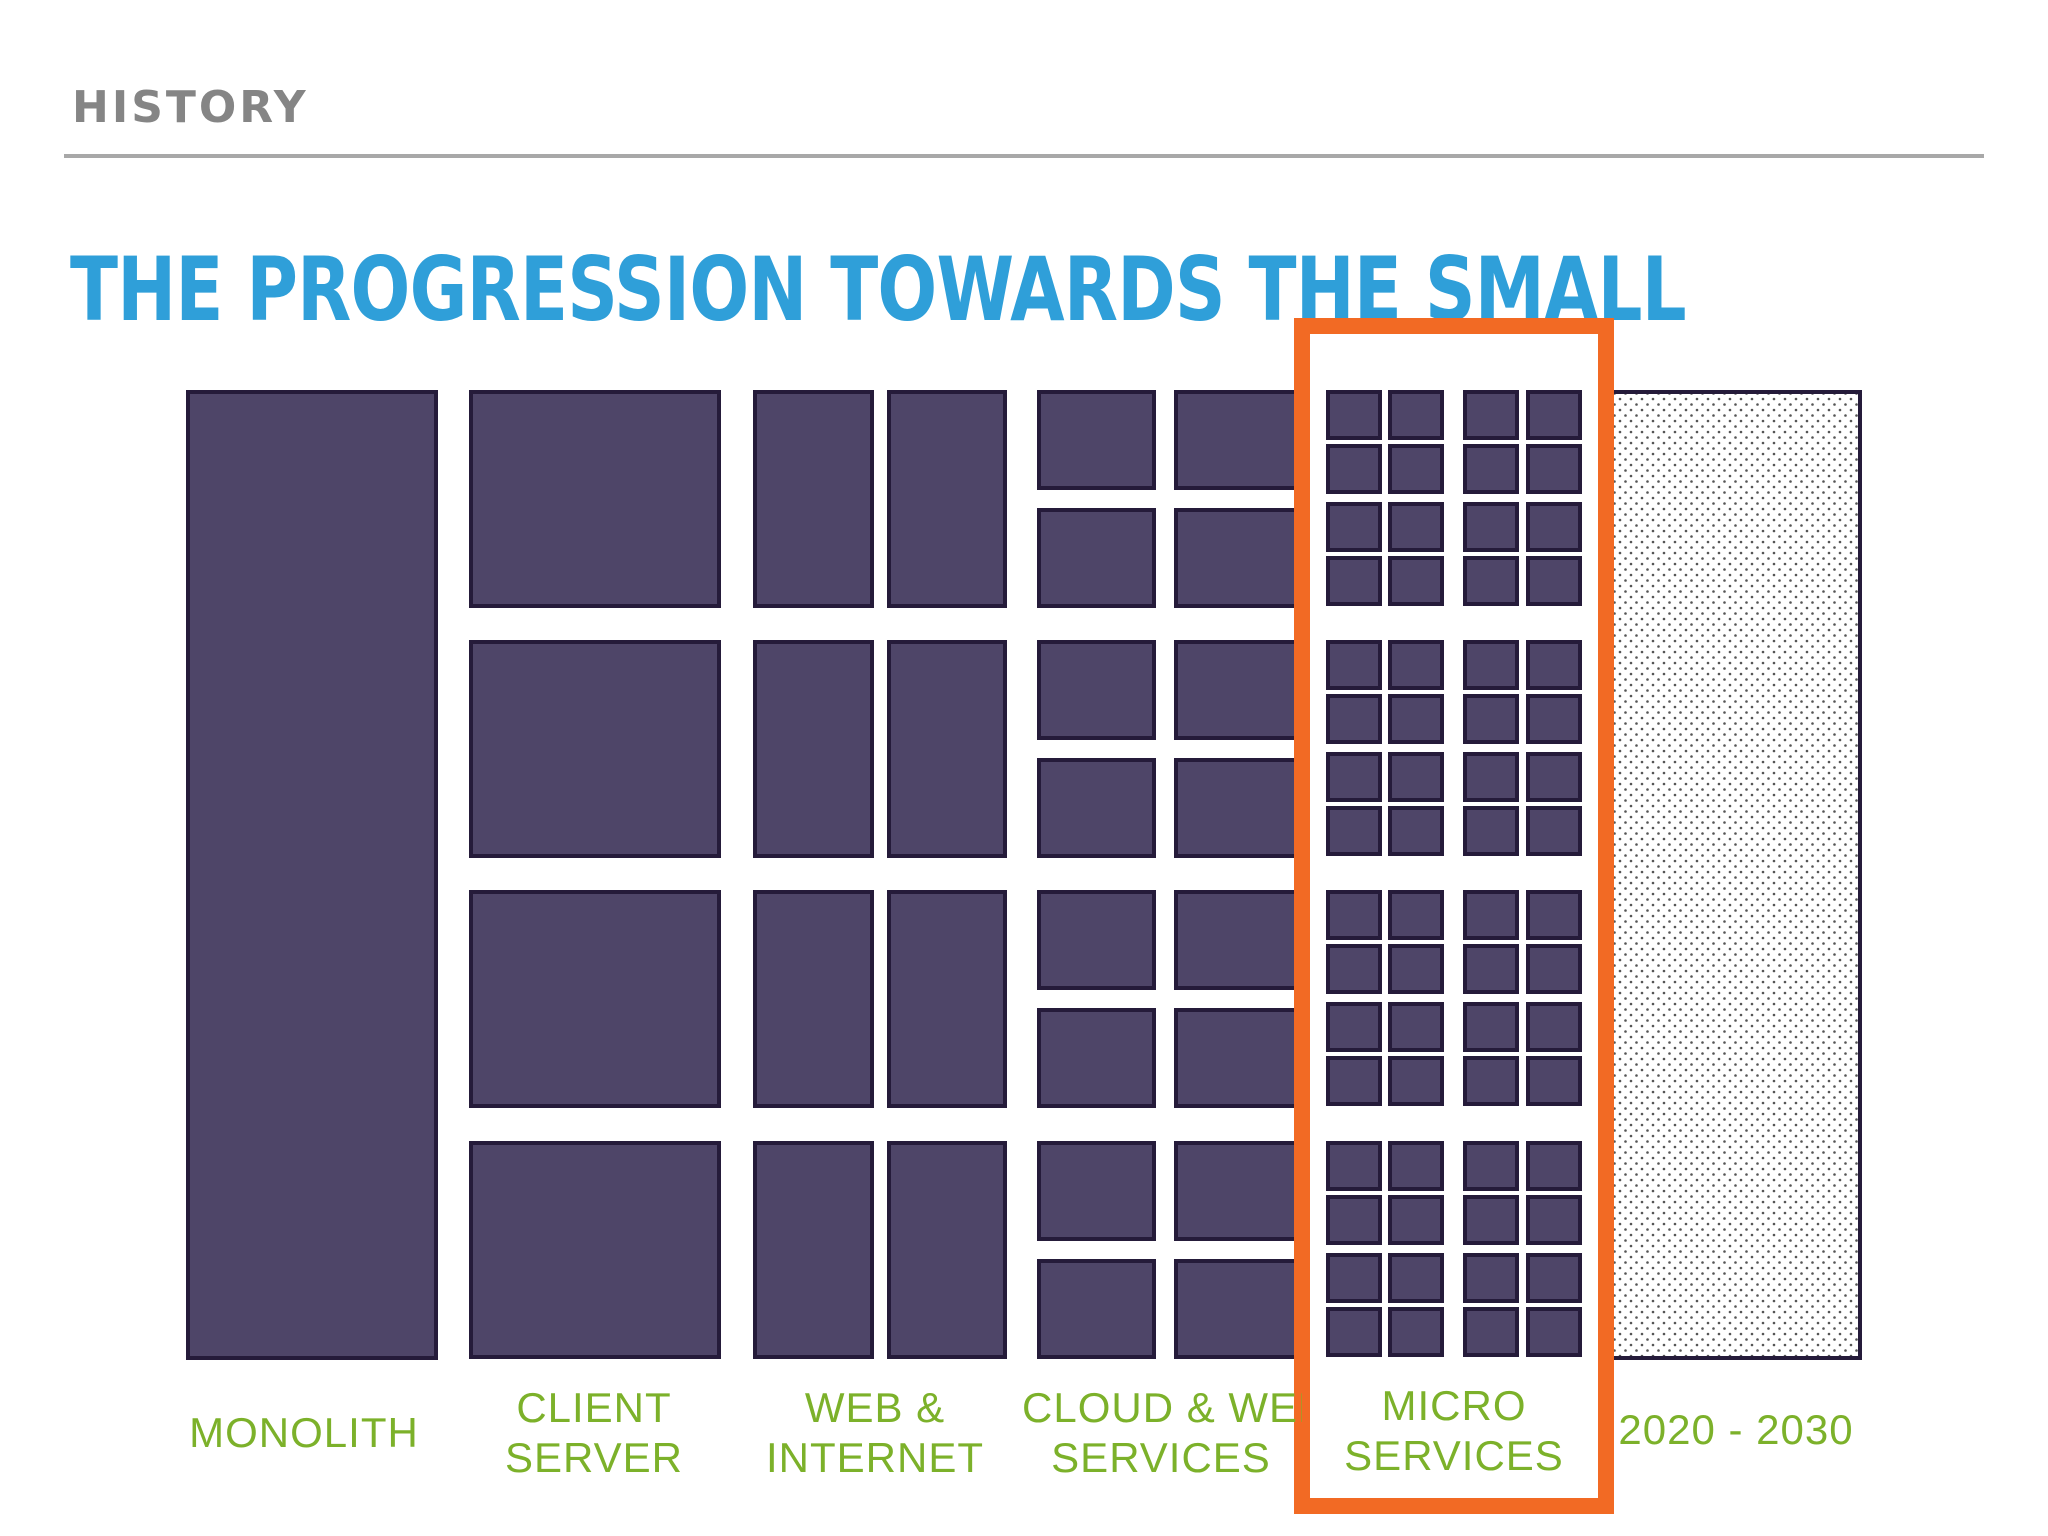 This screenshot has height=1536, width=2048. I want to click on caption-micro-services: MICRO SERVICES, so click(1454, 1431).